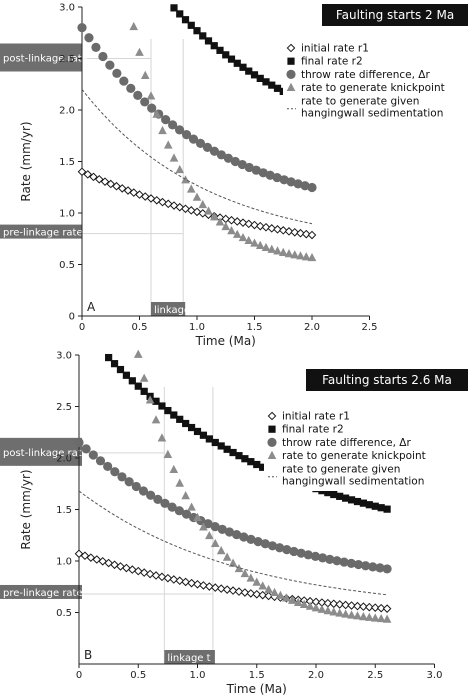 This screenshot has height=697, width=474. Describe the element at coordinates (43, 233) in the screenshot. I see `pre-linkage-rate-label: pre-linkage rate` at that location.